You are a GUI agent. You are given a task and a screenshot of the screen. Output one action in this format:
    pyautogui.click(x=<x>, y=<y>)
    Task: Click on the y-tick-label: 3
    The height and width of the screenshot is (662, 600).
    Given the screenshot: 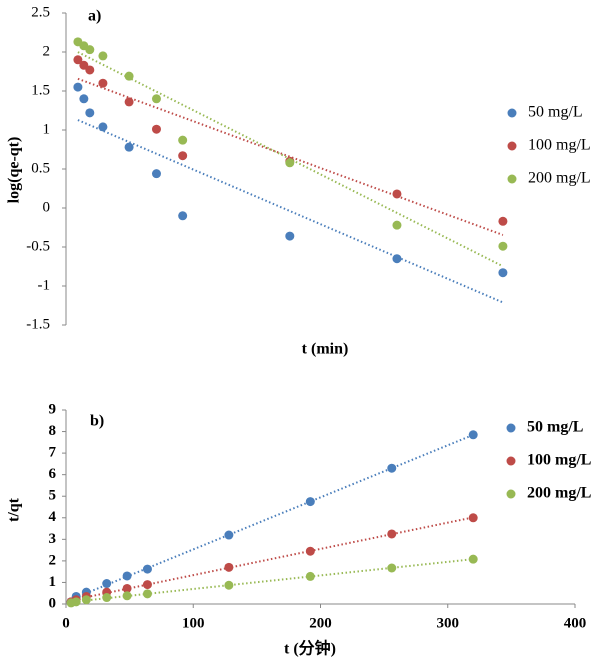 What is the action you would take?
    pyautogui.click(x=53, y=539)
    